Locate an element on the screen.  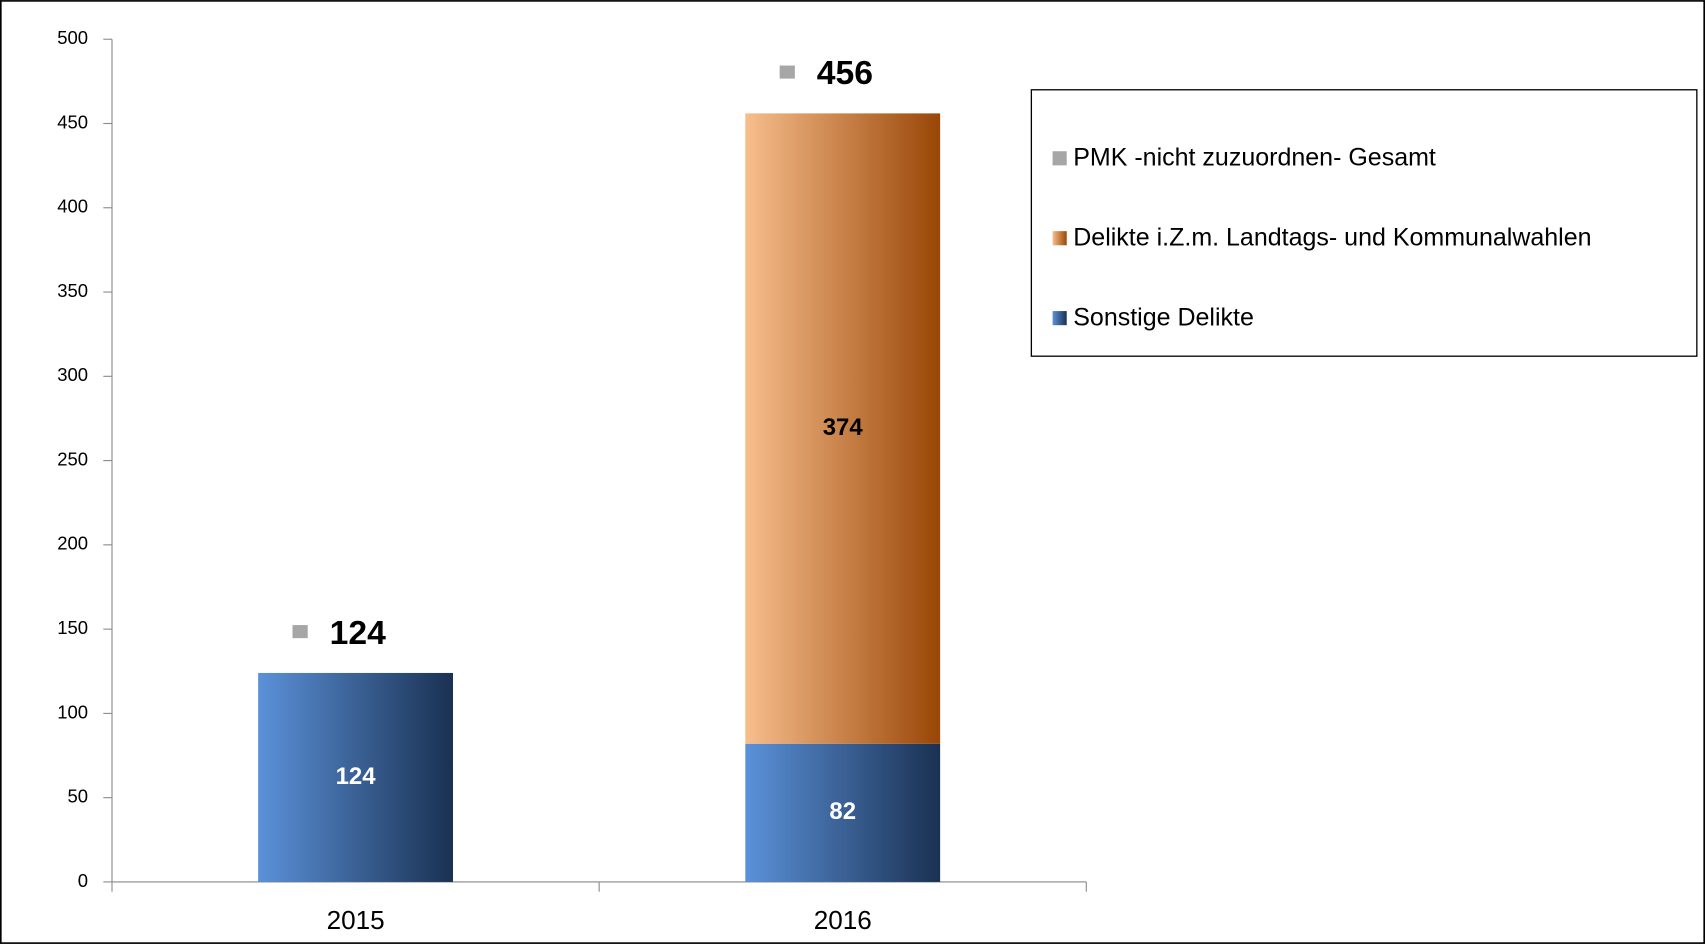
y-tick-label: 50 is located at coordinates (78, 796).